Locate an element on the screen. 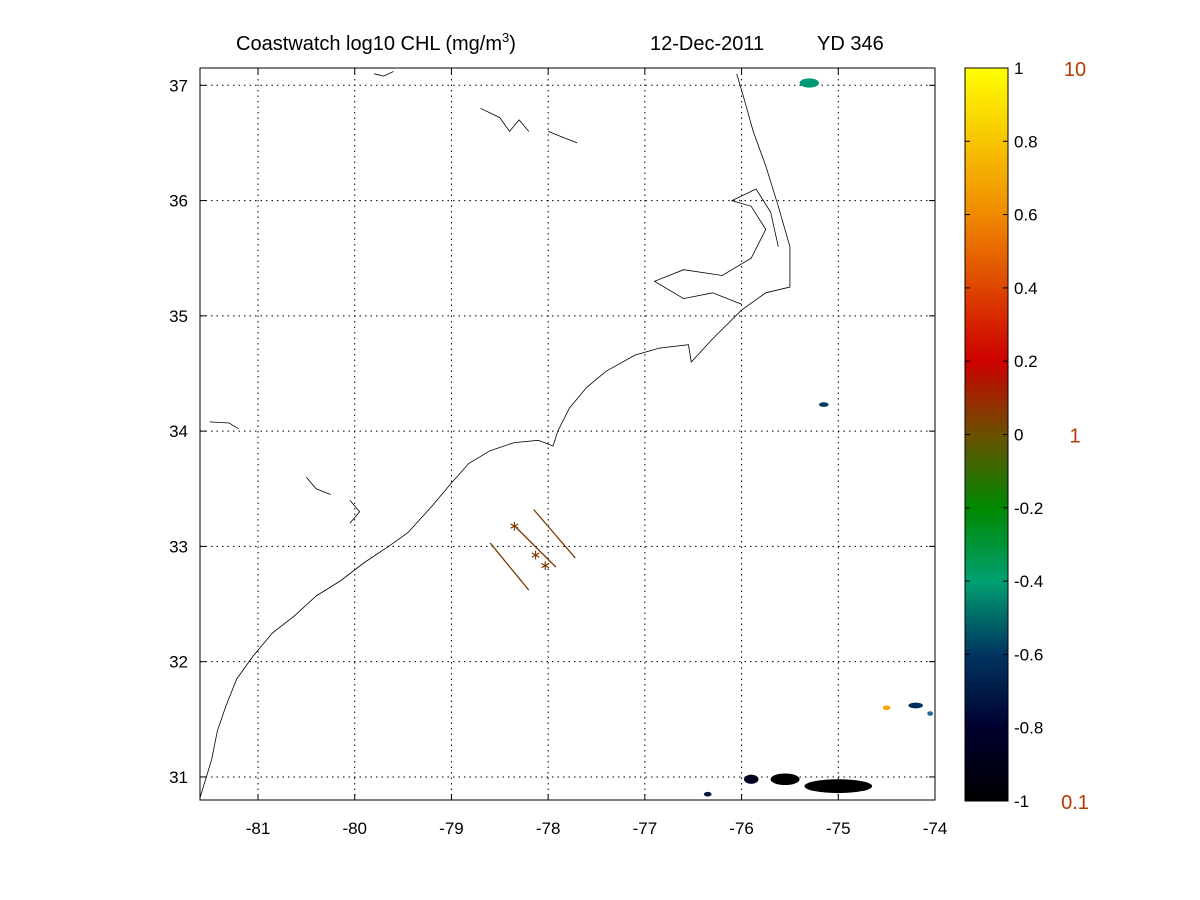 The width and height of the screenshot is (1200, 900). colorbar-tick-label: 0.2 is located at coordinates (1026, 361).